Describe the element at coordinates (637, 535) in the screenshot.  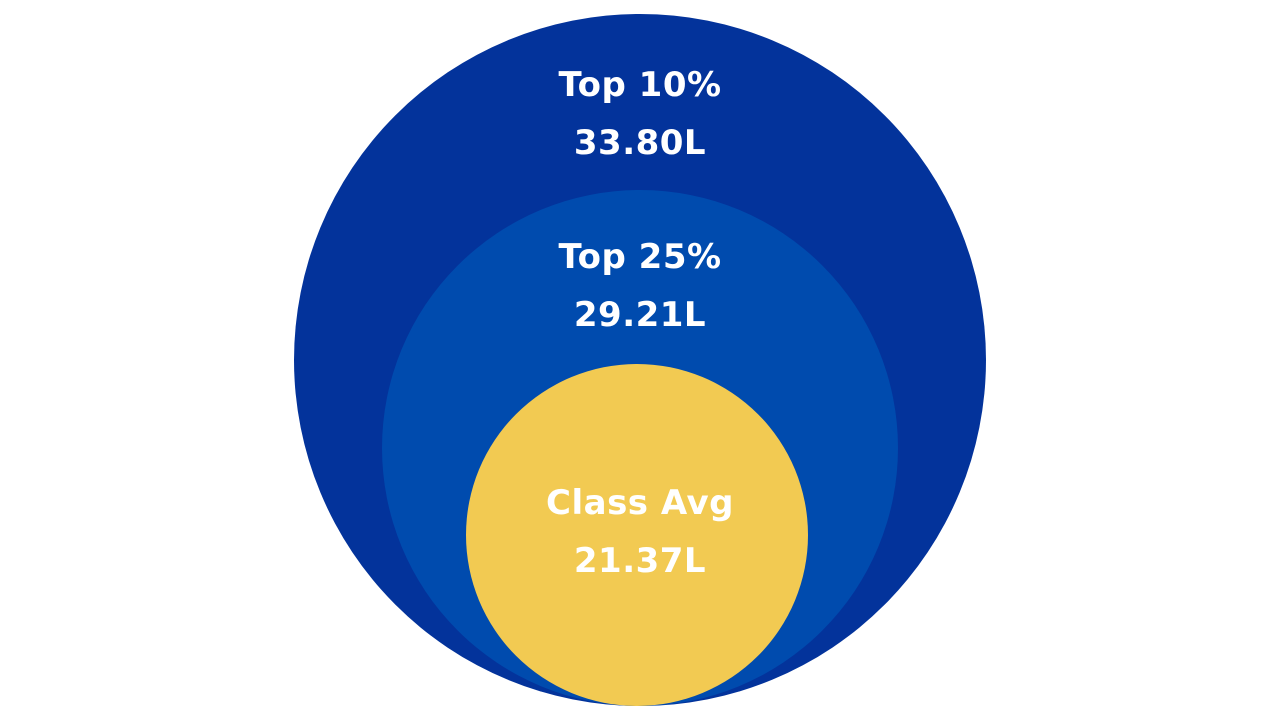
I see `class-avg-circle` at that location.